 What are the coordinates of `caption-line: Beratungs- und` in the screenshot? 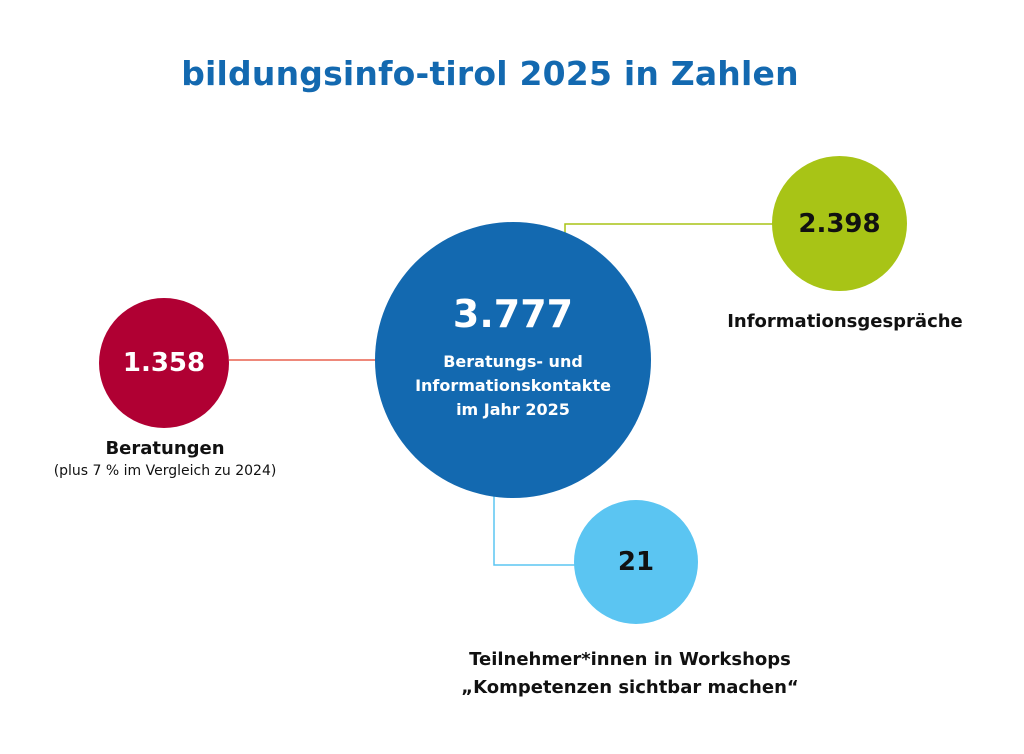 It's located at (513, 361).